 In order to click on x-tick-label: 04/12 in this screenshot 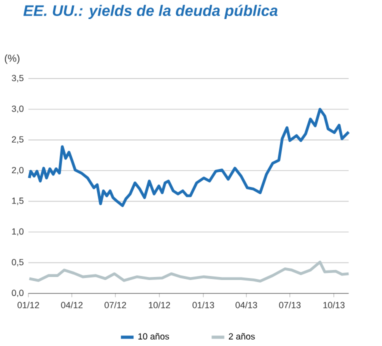, I will do `click(72, 304)`.